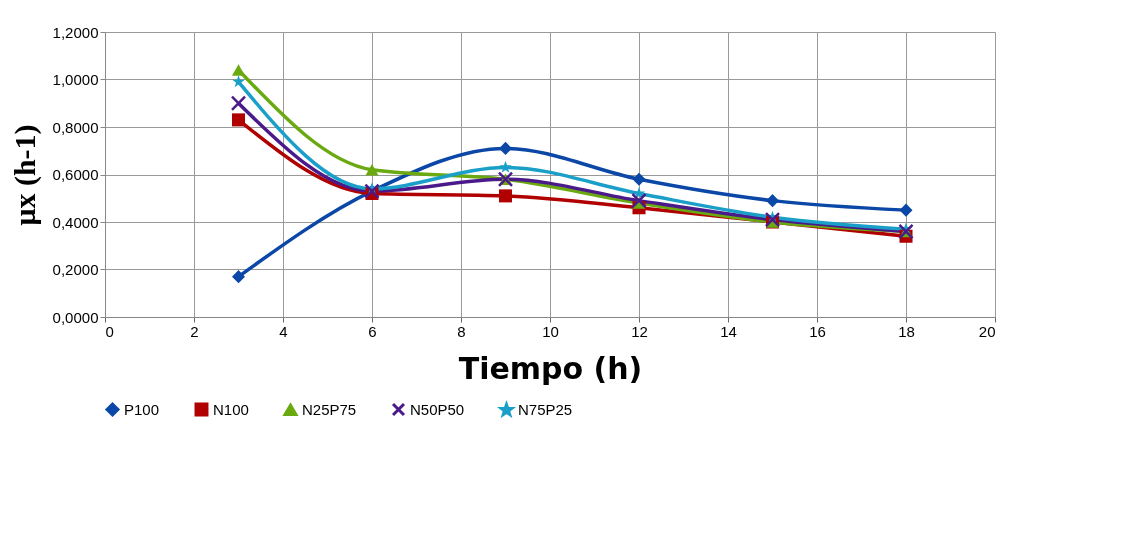 The height and width of the screenshot is (541, 1125). Describe the element at coordinates (283, 331) in the screenshot. I see `x-tick-label: 4` at that location.